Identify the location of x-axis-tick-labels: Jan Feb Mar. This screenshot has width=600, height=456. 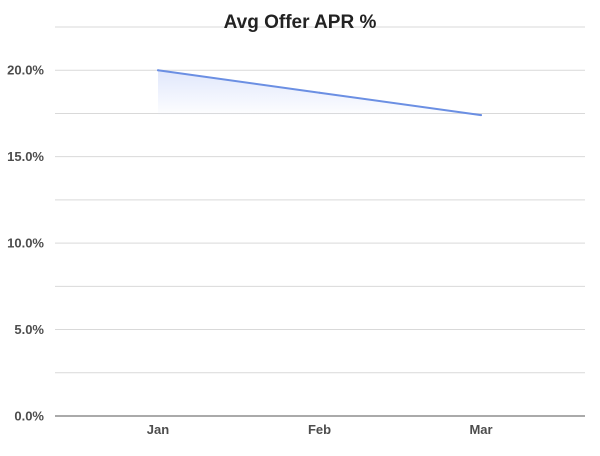
(320, 429).